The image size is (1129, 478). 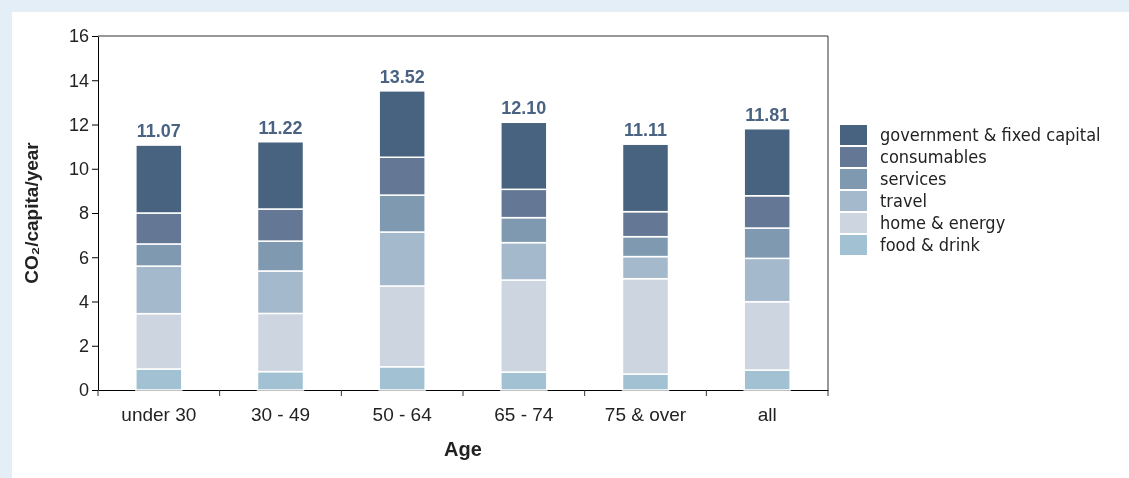 I want to click on y-tick-label: 6, so click(x=83, y=257).